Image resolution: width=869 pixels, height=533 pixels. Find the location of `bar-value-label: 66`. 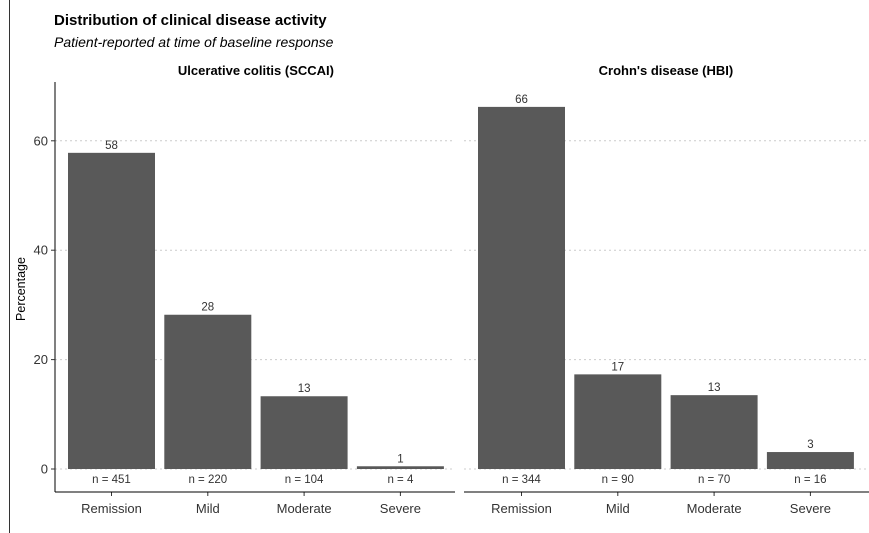

bar-value-label: 66 is located at coordinates (521, 100).